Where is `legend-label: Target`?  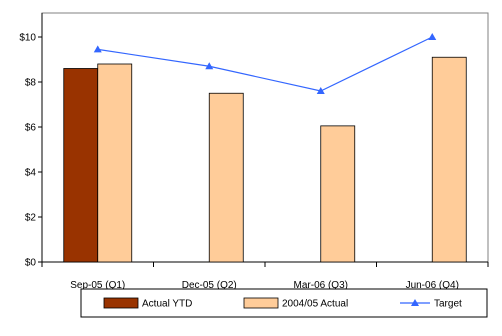 legend-label: Target is located at coordinates (448, 304).